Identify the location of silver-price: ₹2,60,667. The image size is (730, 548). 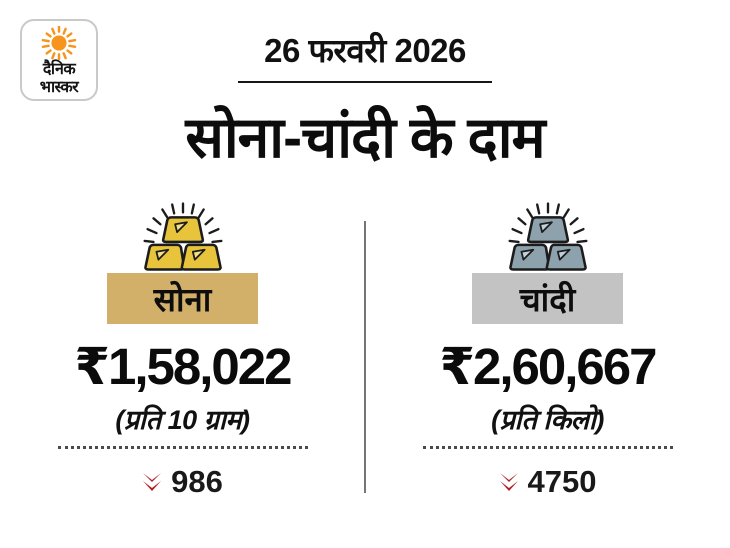
(548, 366).